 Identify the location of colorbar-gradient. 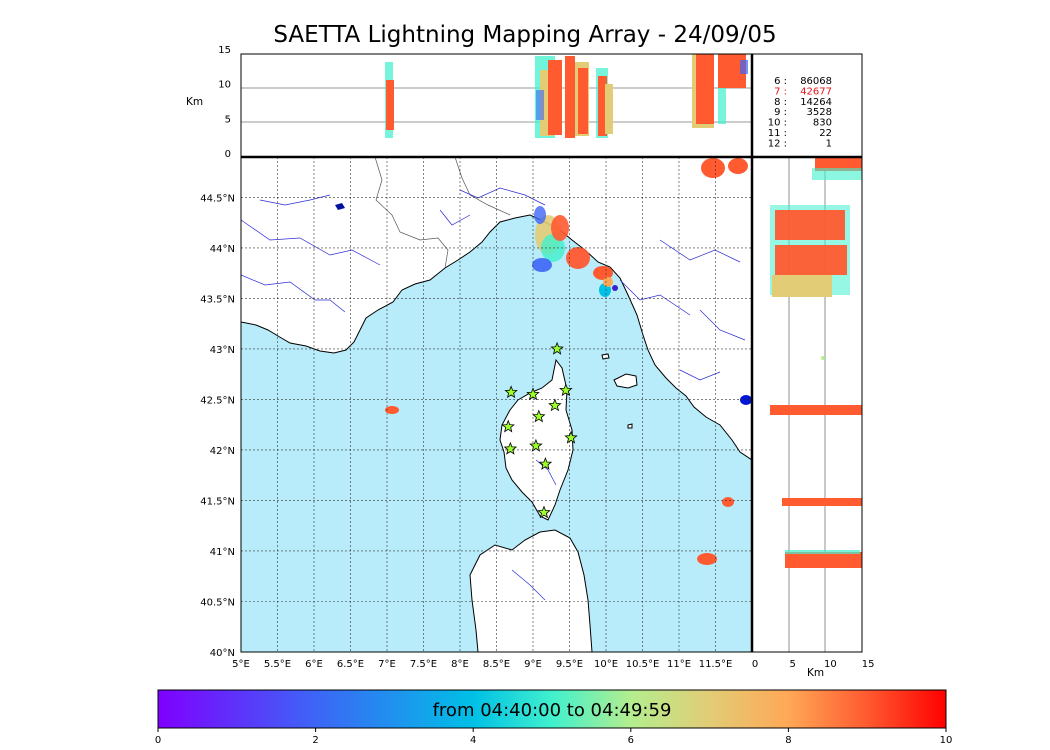
(552, 709).